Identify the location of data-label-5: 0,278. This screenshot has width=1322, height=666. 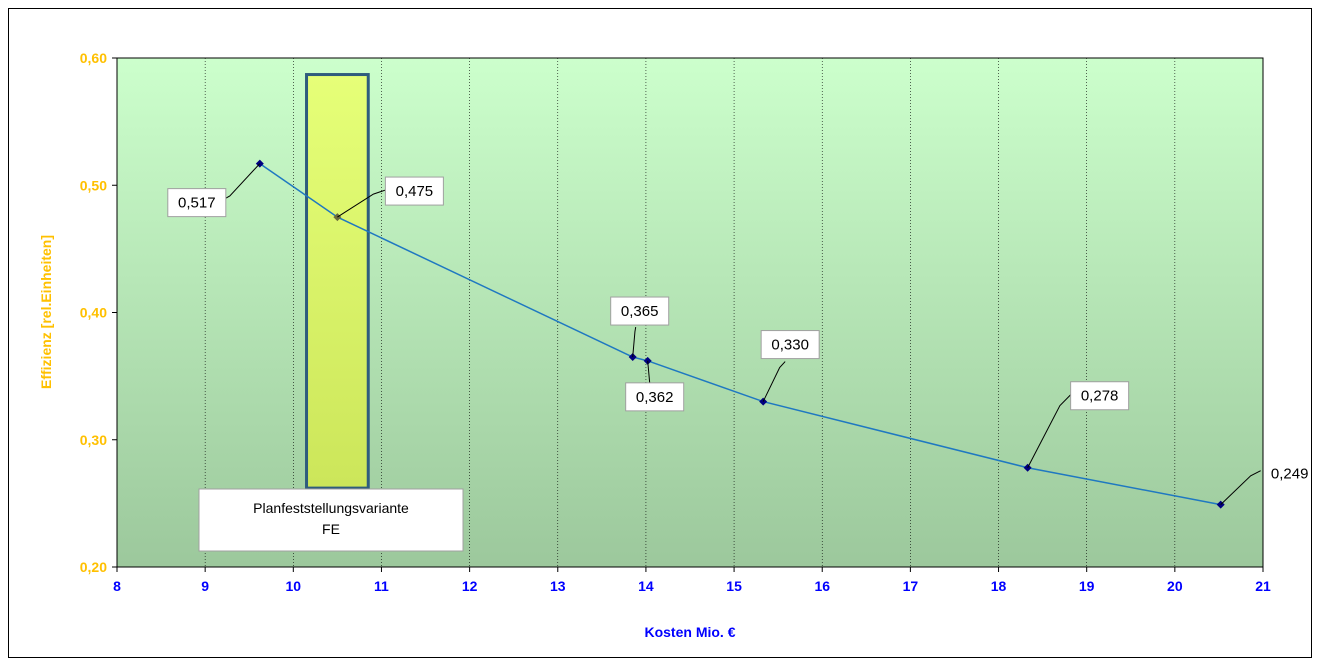
(1100, 396).